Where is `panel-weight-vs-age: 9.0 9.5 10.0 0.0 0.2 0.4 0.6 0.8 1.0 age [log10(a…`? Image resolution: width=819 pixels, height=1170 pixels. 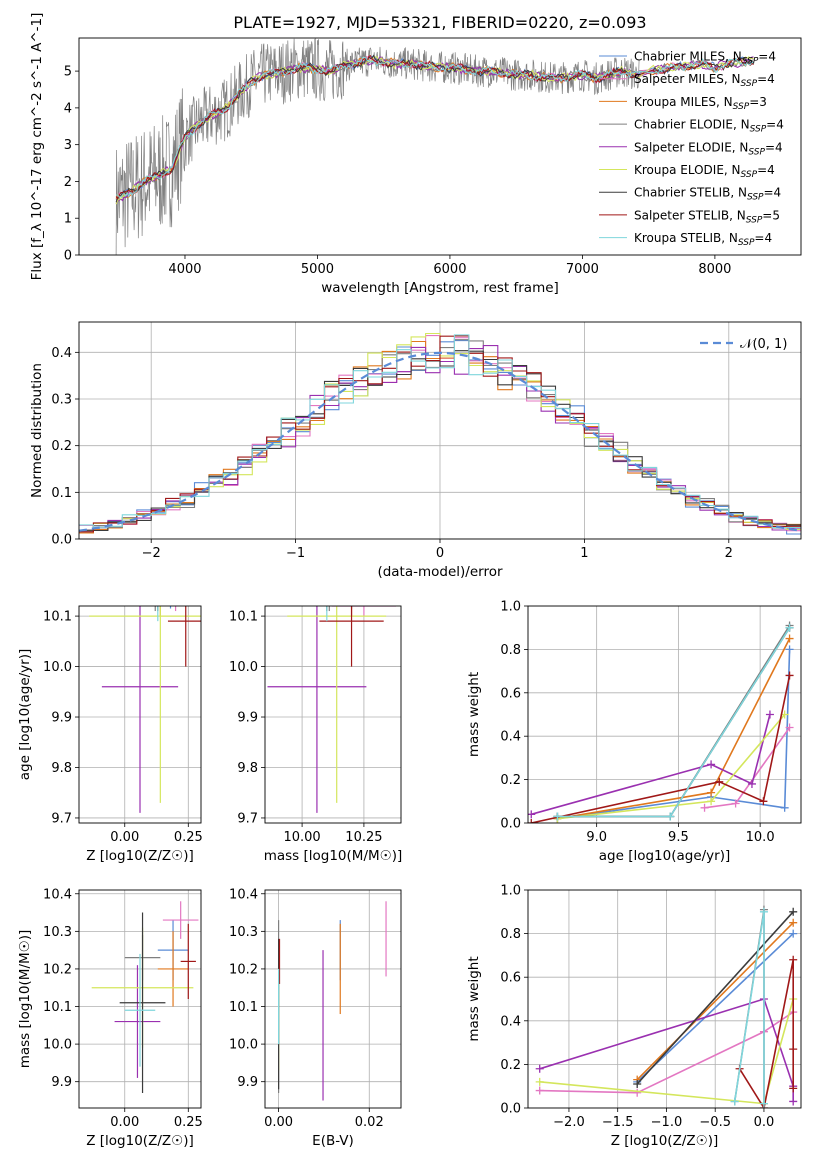 panel-weight-vs-age: 9.0 9.5 10.0 0.0 0.2 0.4 0.6 0.8 1.0 age [log10(a… is located at coordinates (634, 732).